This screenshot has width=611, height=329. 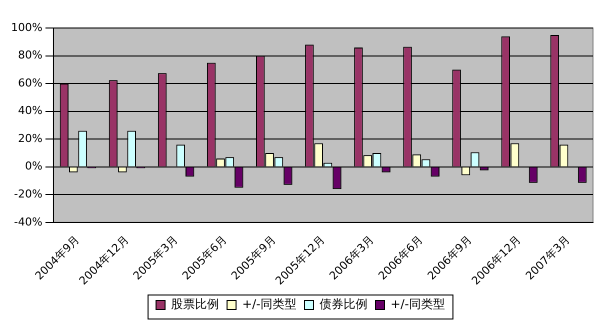 I want to click on y-tick-label: -40%, so click(x=28, y=221).